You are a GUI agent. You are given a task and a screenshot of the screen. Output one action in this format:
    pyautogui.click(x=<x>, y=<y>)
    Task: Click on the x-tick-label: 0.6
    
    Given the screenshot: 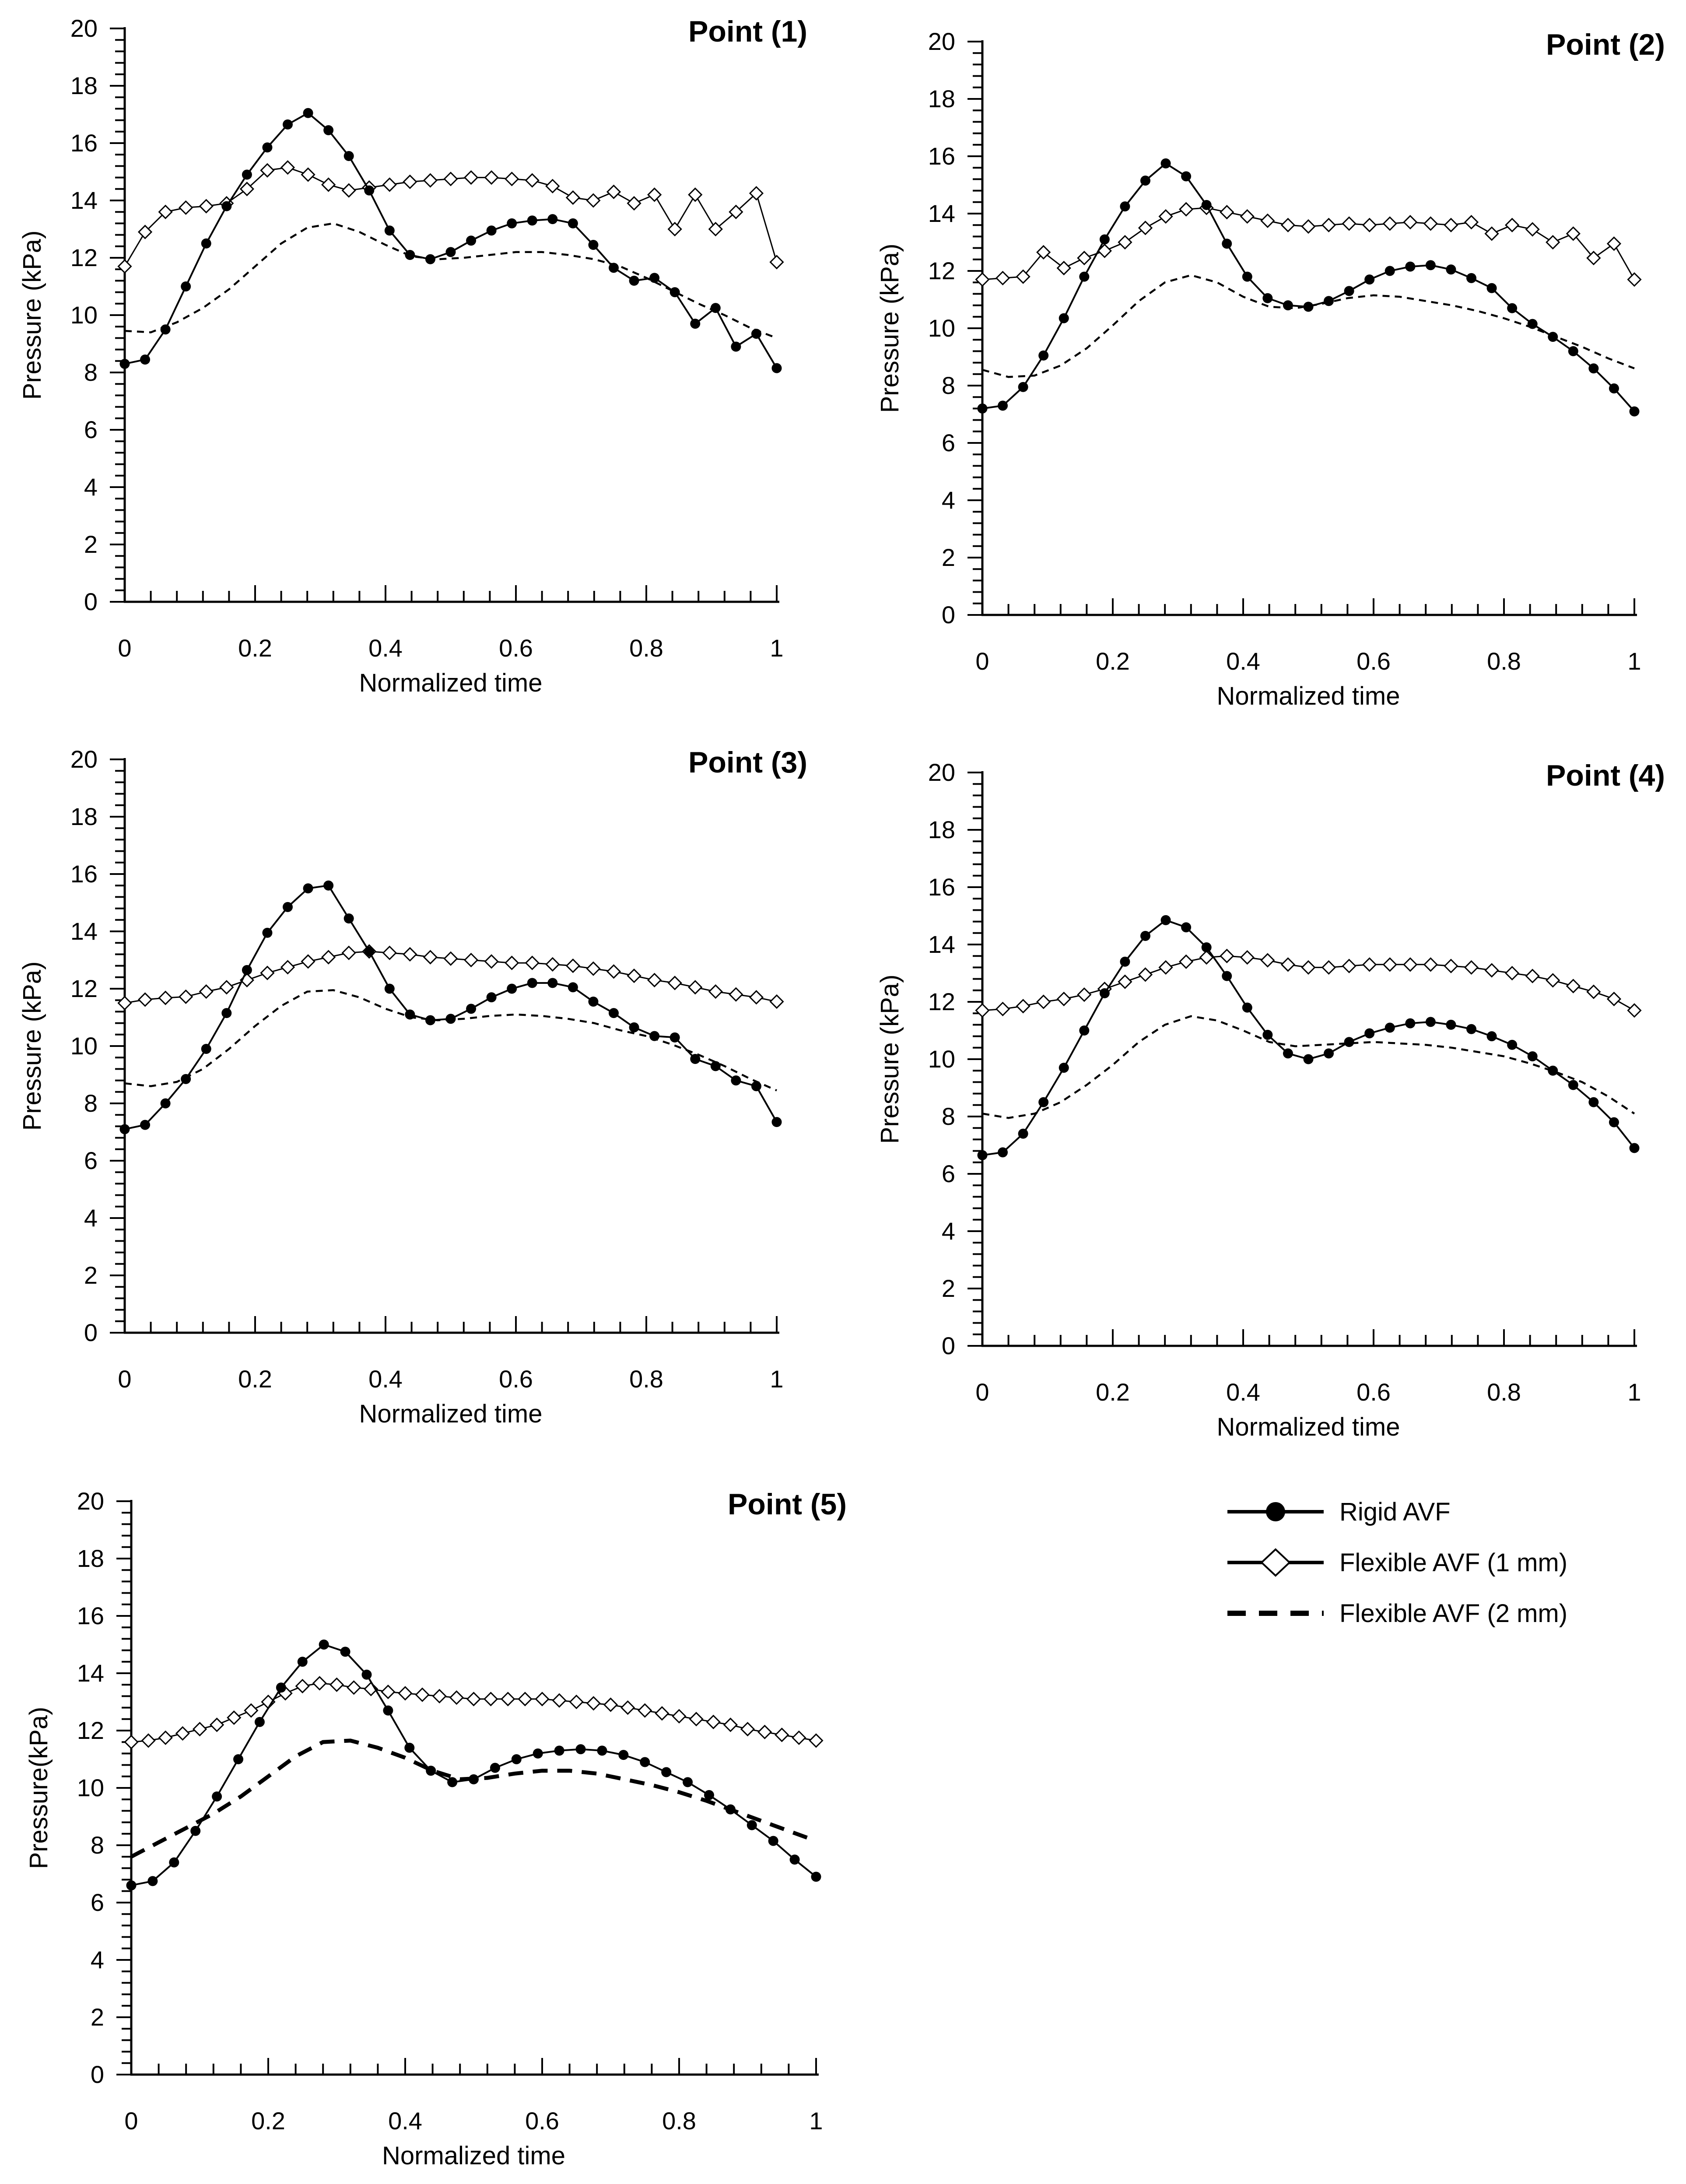 What is the action you would take?
    pyautogui.click(x=542, y=2121)
    